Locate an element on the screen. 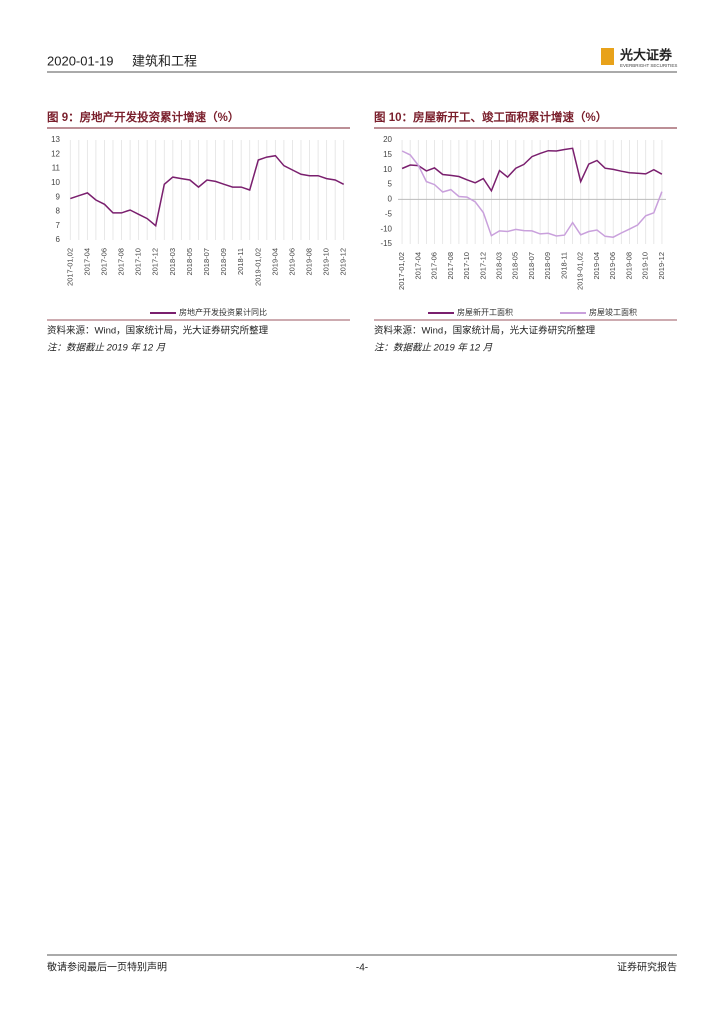 The image size is (724, 1024). y-tick-label: 0 is located at coordinates (390, 199).